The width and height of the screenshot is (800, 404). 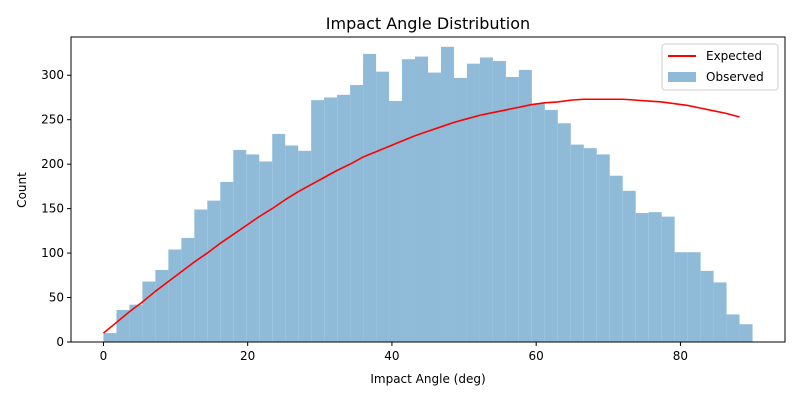 What do you see at coordinates (60, 342) in the screenshot?
I see `y-tick-label: 0` at bounding box center [60, 342].